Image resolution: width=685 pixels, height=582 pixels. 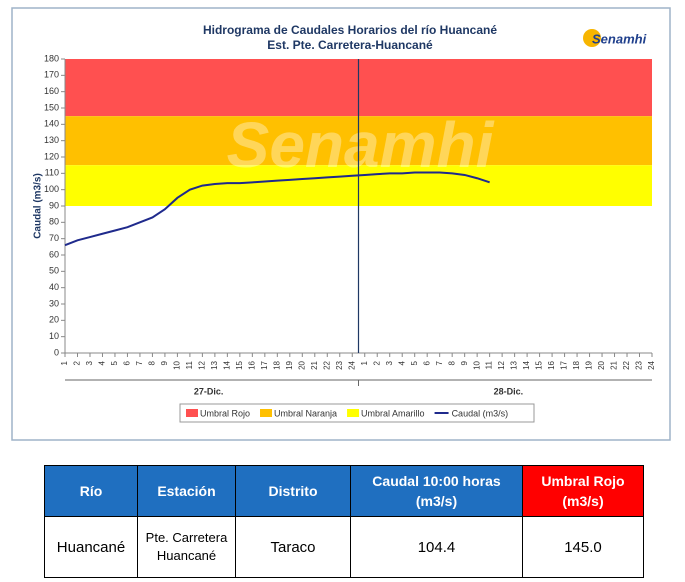 What do you see at coordinates (91, 547) in the screenshot?
I see `cell: Huancané` at bounding box center [91, 547].